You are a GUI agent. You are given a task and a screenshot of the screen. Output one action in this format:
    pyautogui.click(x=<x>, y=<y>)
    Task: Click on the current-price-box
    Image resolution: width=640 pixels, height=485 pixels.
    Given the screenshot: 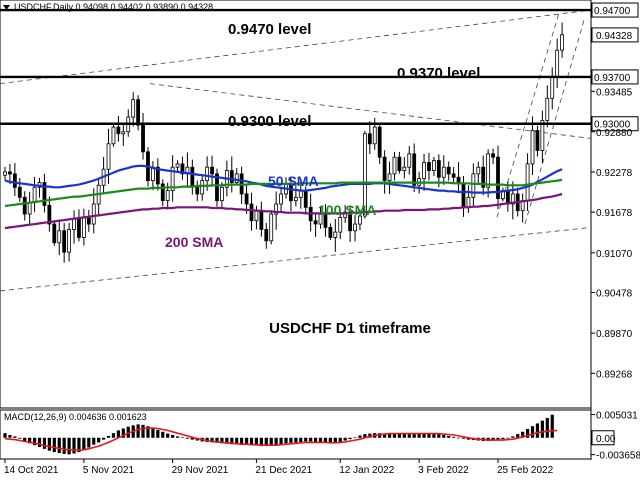 What is the action you would take?
    pyautogui.click(x=615, y=35)
    